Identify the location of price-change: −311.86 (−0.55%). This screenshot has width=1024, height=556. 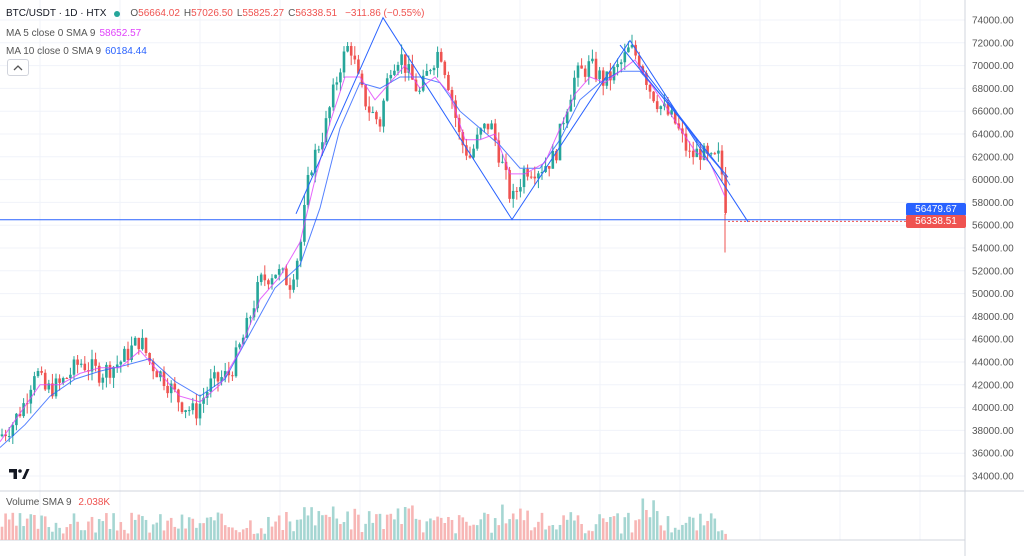
(385, 13).